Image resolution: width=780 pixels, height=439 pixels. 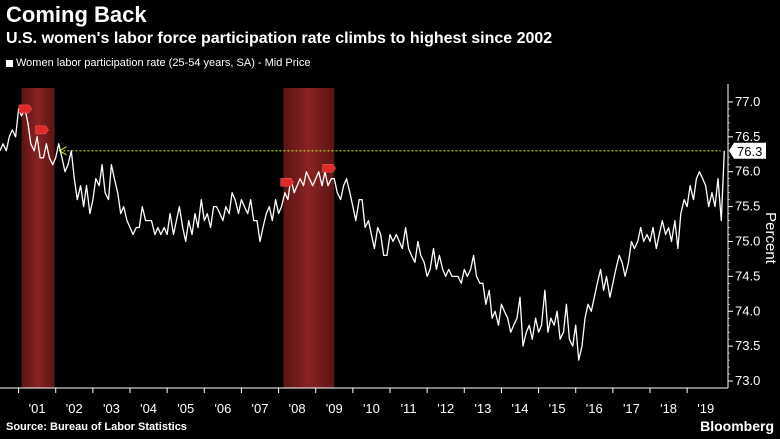 I want to click on legend-swatch, so click(x=9, y=63).